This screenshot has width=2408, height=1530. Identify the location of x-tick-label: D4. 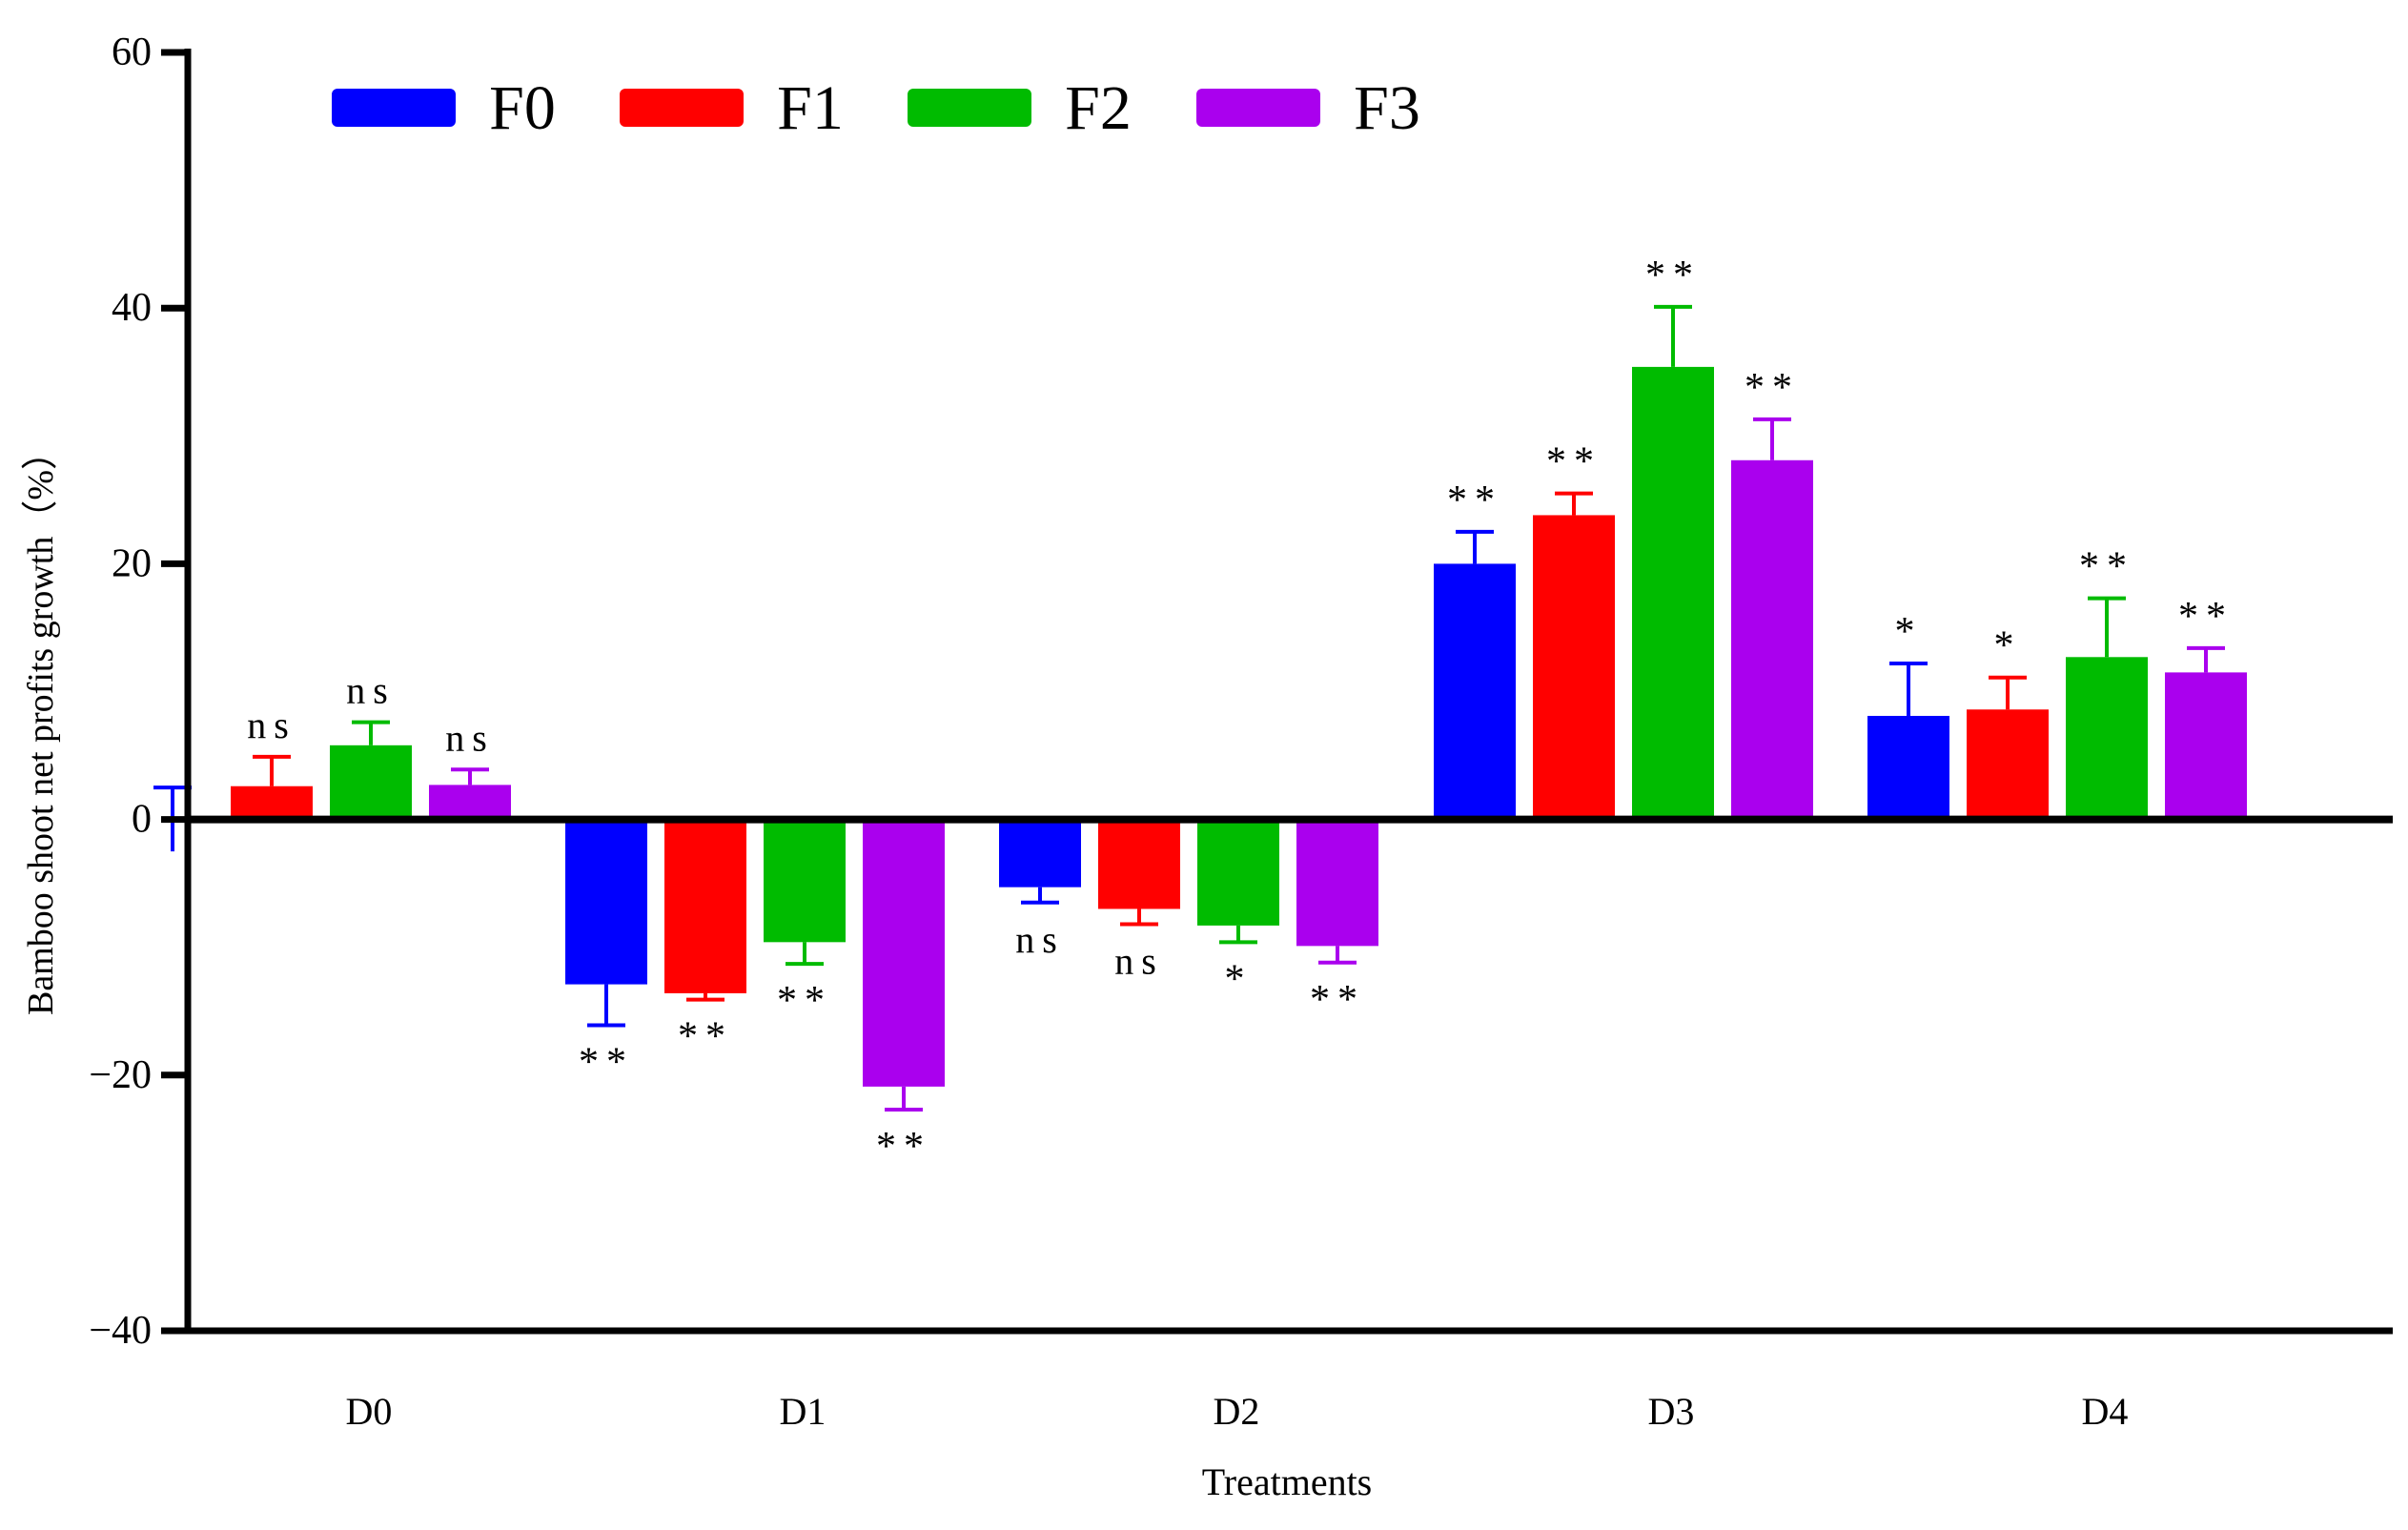
(2105, 1411).